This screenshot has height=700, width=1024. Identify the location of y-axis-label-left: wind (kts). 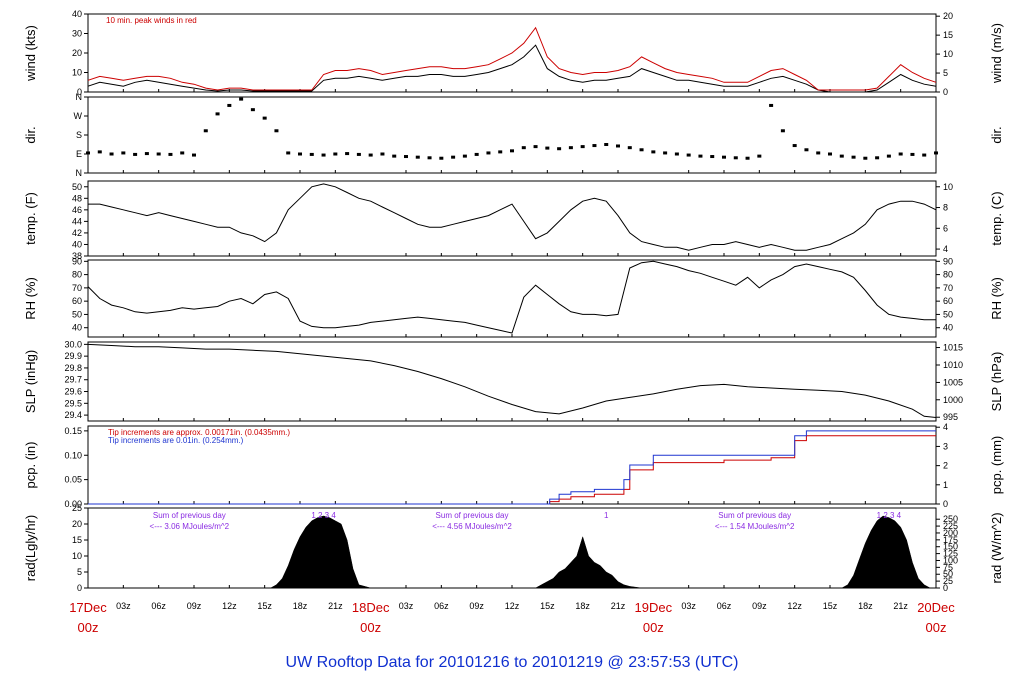
(30, 53).